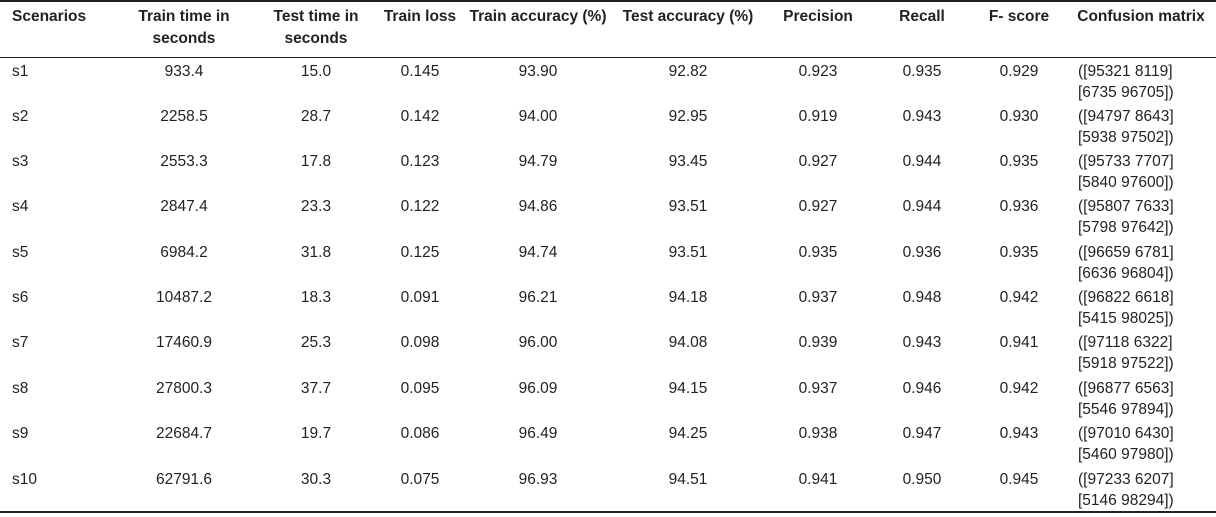  I want to click on fscore-cell: 0.945, so click(1019, 489).